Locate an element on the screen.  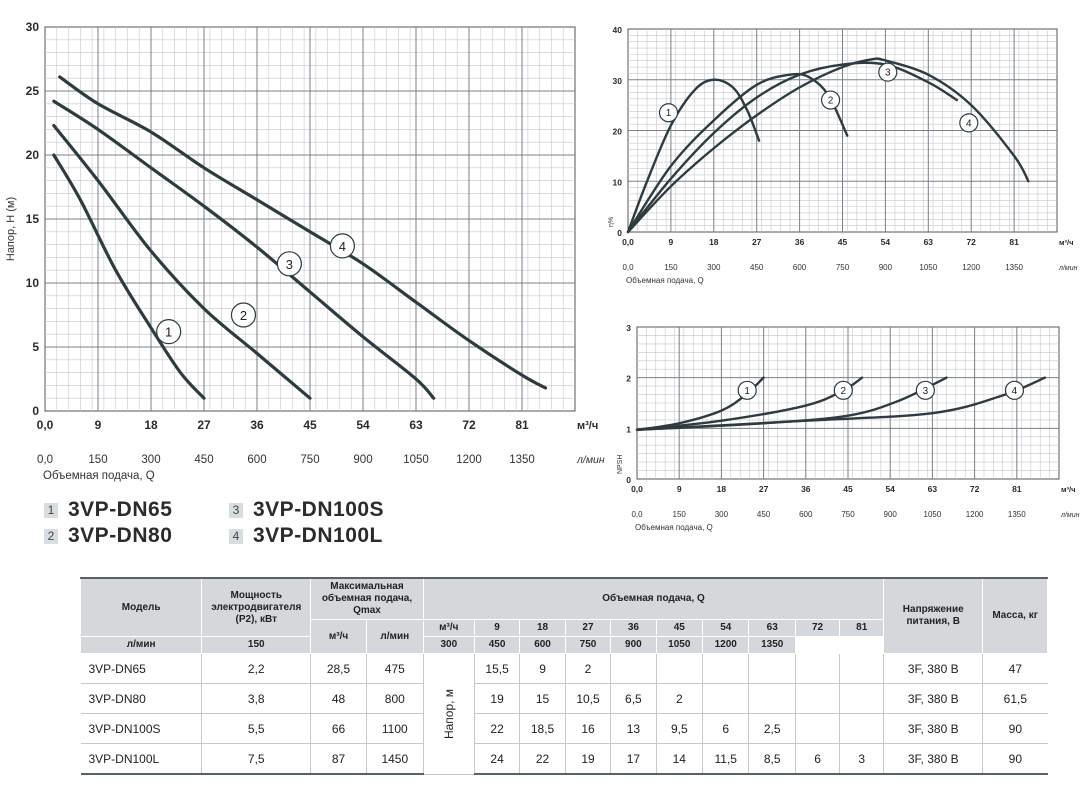
series-marker-label: 2 is located at coordinates (831, 101).